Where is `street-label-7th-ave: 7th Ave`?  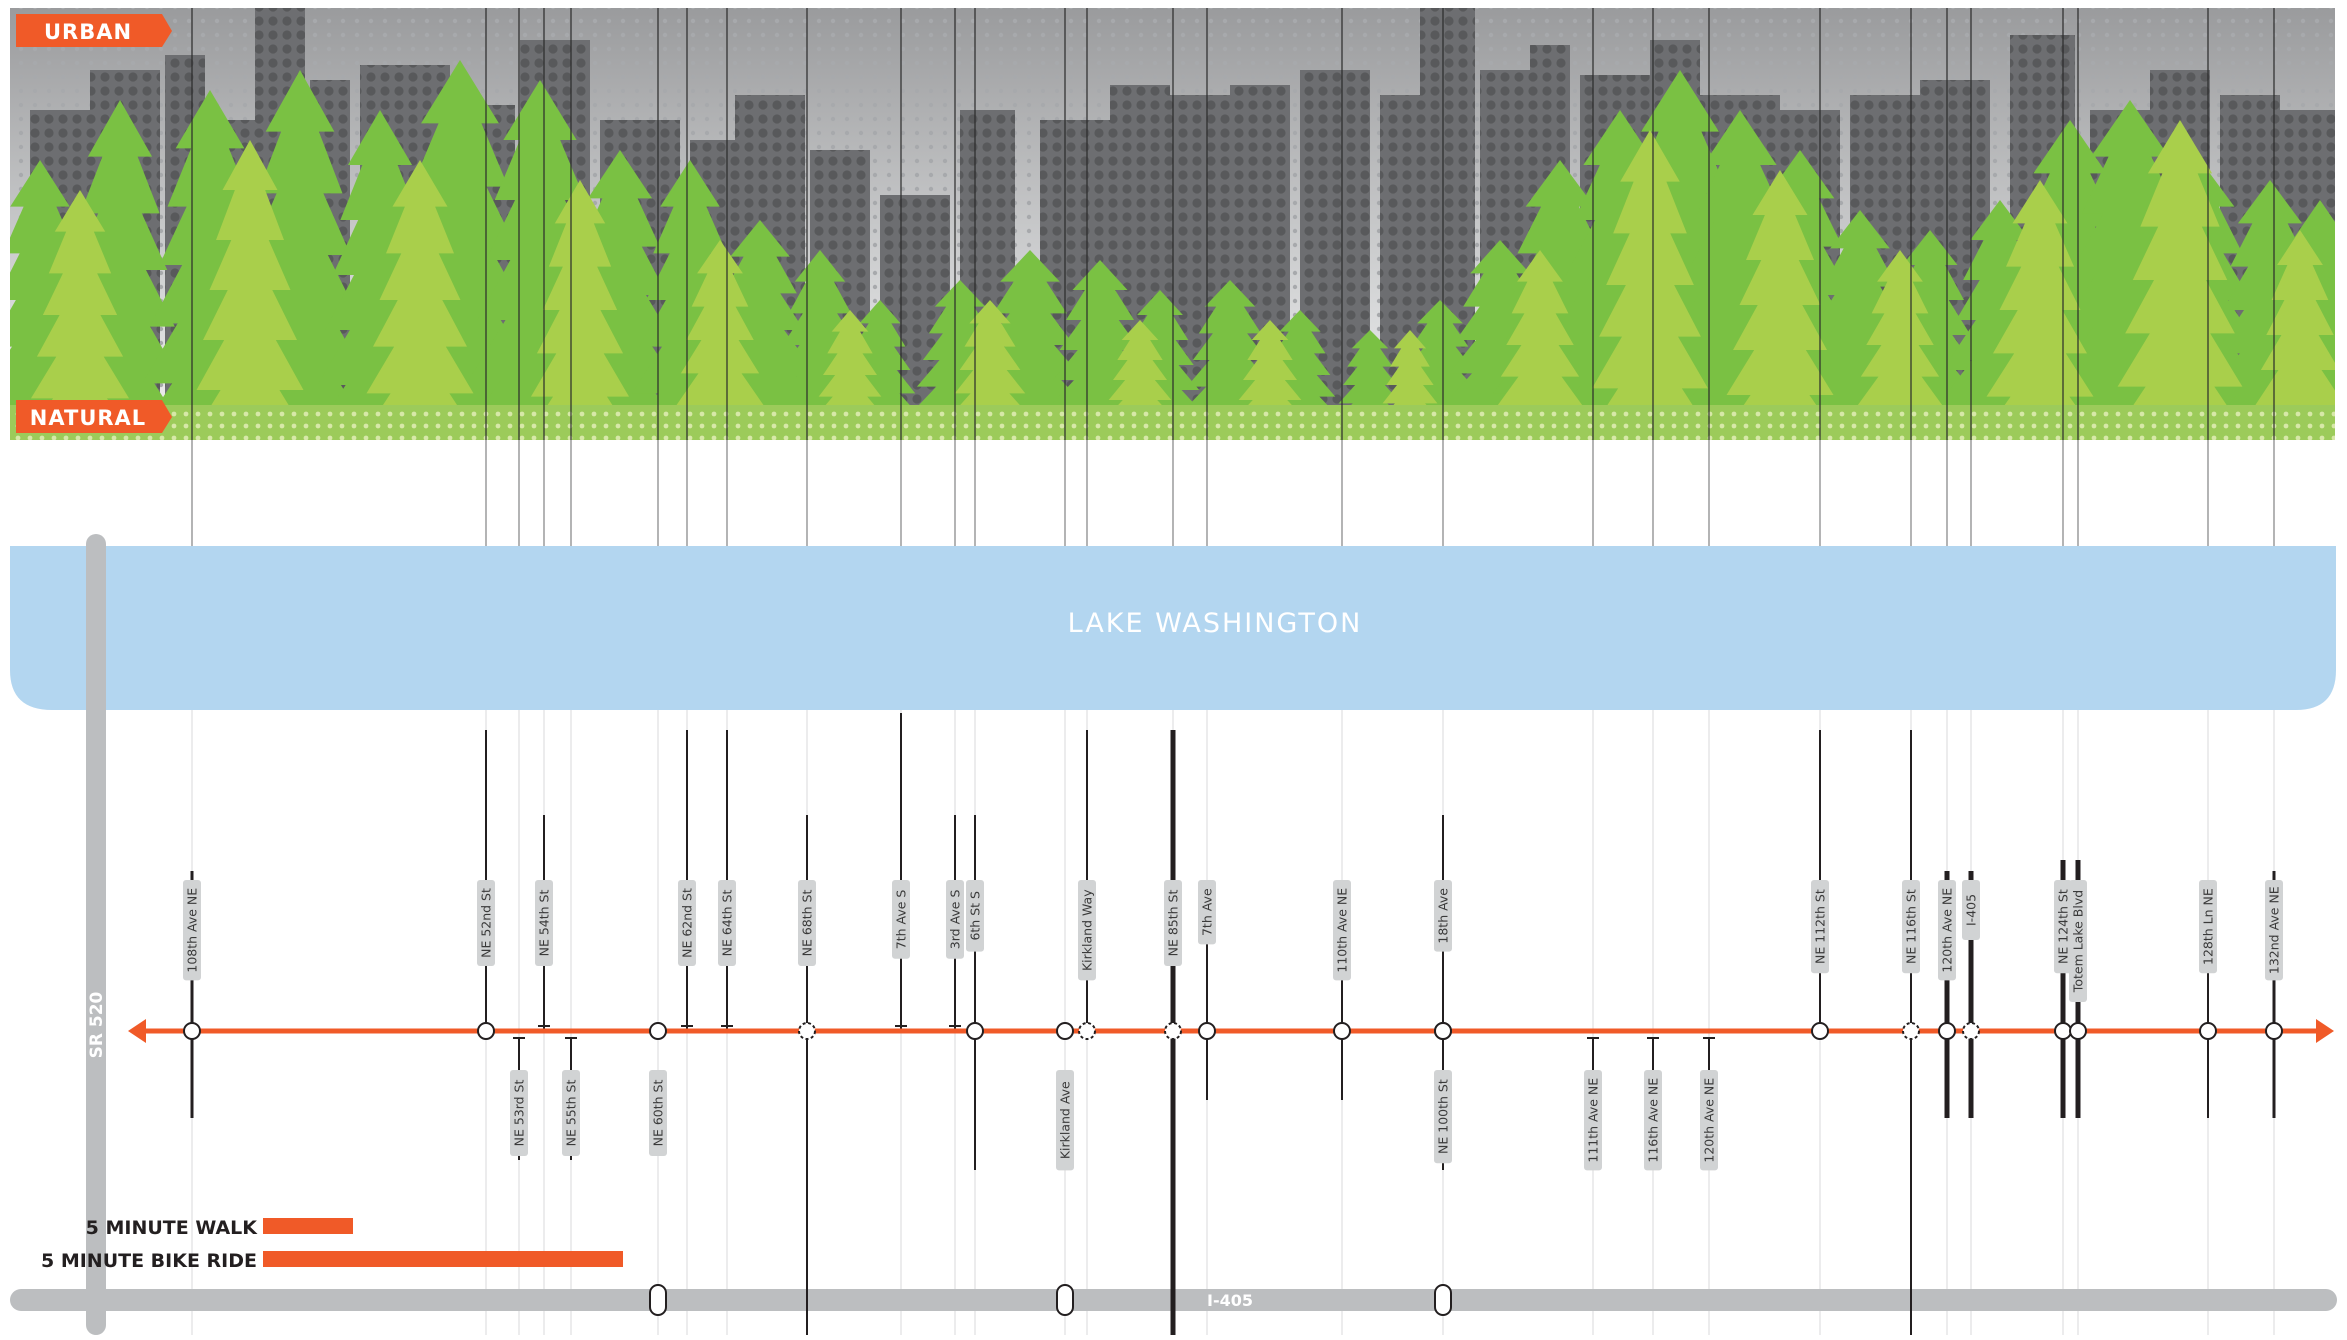 street-label-7th-ave: 7th Ave is located at coordinates (1207, 912).